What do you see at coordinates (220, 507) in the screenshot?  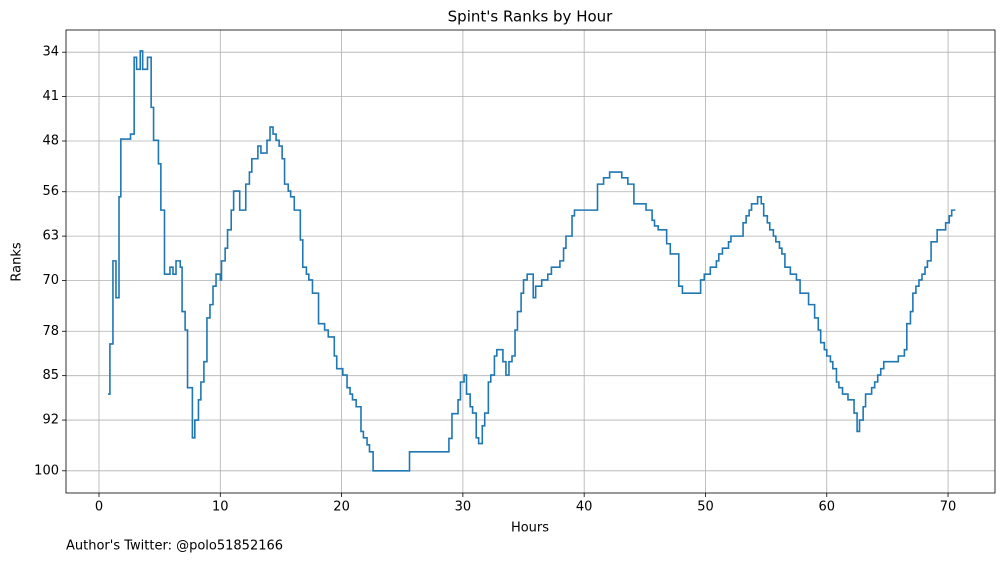 I see `x-tick-label: 10` at bounding box center [220, 507].